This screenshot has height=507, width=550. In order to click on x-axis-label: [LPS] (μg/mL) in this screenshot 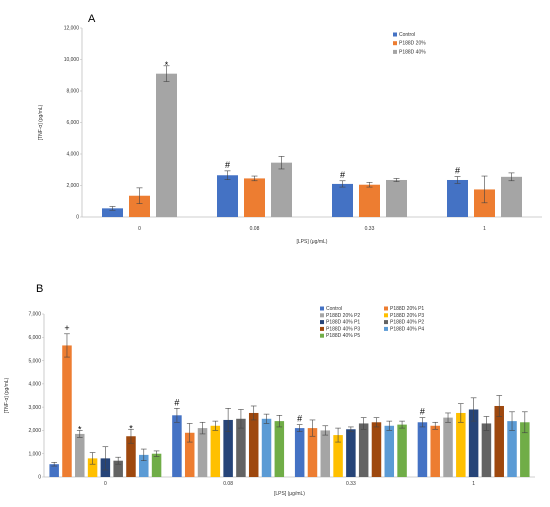, I will do `click(289, 494)`.